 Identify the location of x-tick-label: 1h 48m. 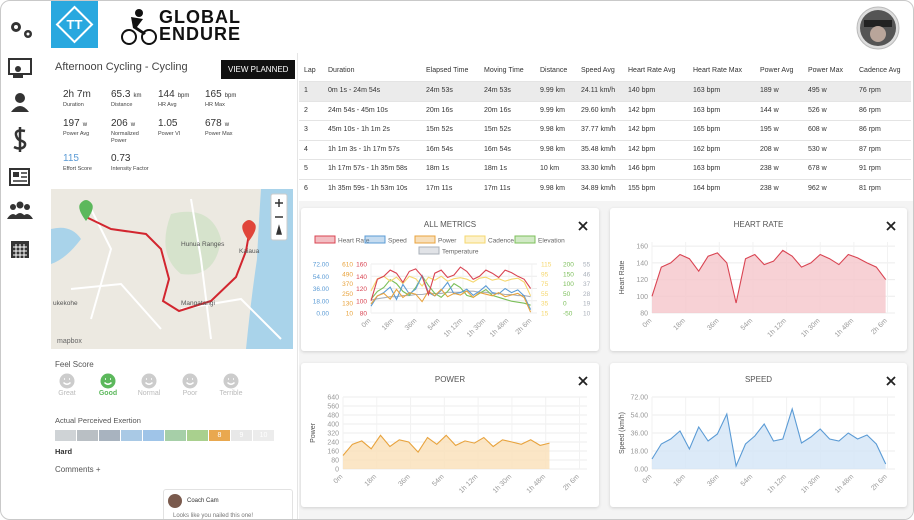
(500, 328).